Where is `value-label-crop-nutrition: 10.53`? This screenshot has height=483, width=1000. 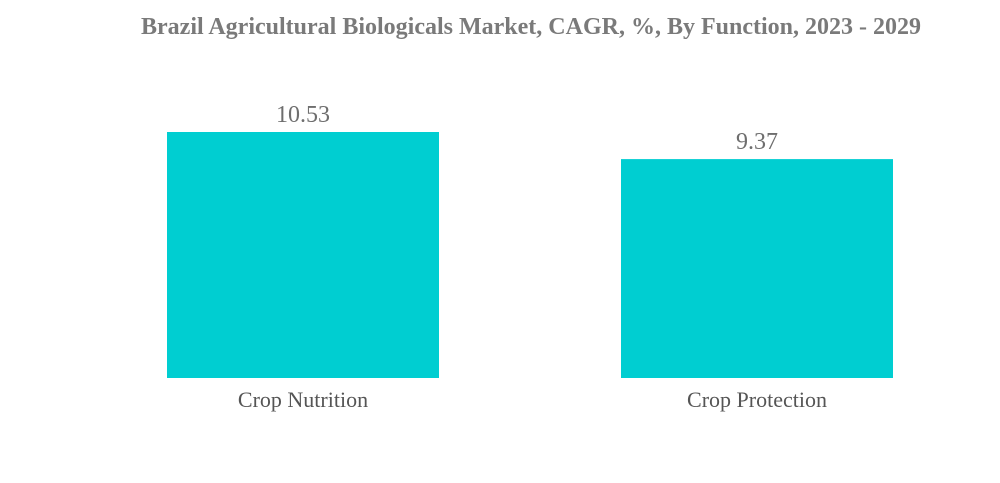
value-label-crop-nutrition: 10.53 is located at coordinates (303, 115).